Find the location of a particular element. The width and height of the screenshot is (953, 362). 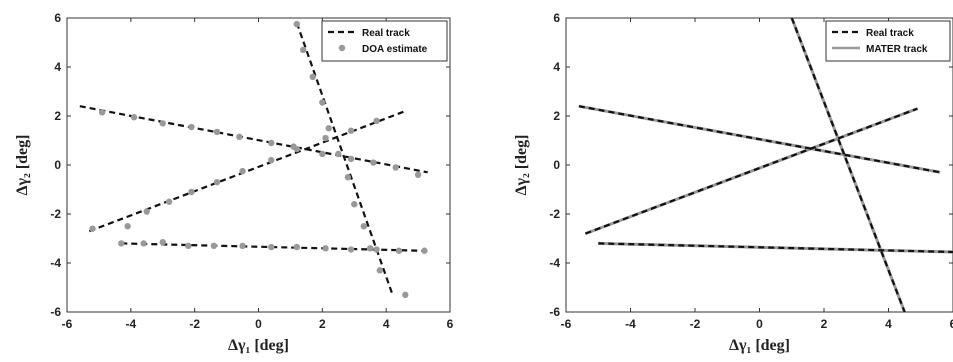

legend-label: MATER track is located at coordinates (897, 49).